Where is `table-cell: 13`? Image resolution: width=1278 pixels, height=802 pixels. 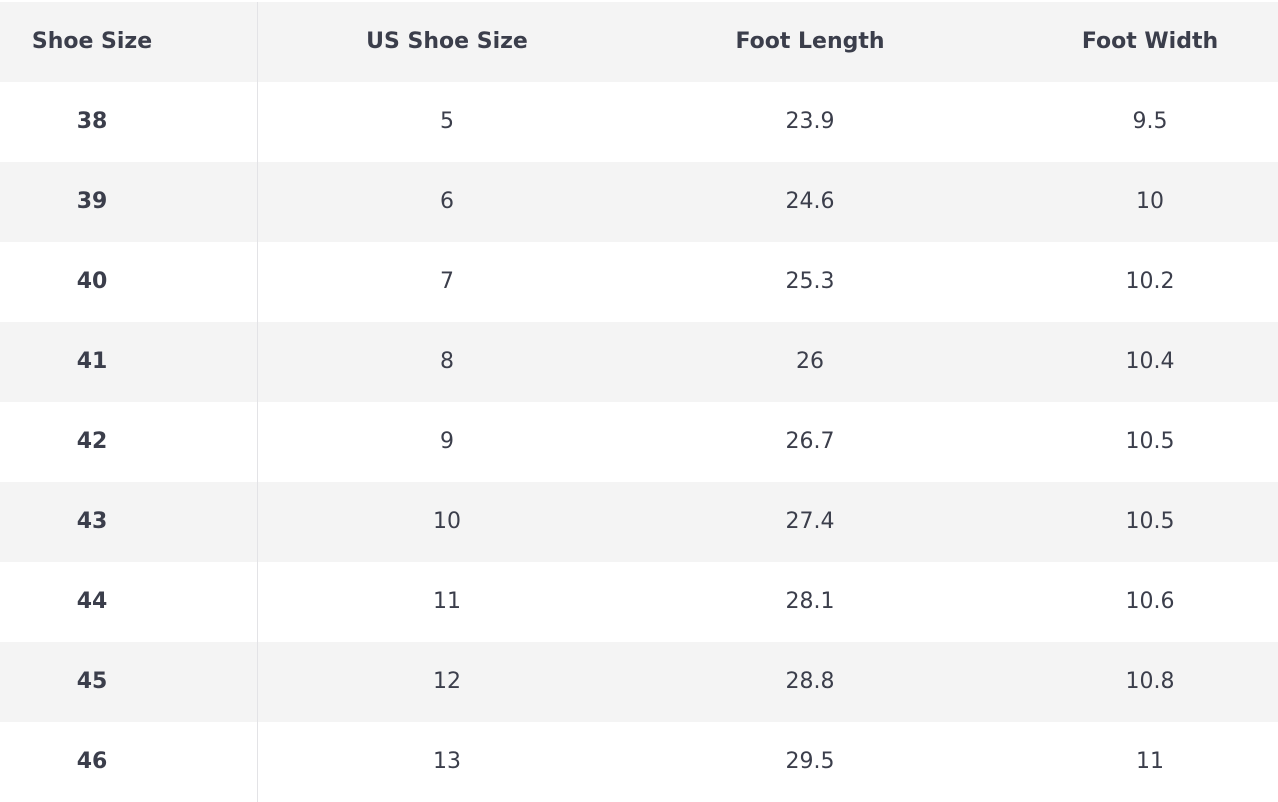 table-cell: 13 is located at coordinates (447, 761).